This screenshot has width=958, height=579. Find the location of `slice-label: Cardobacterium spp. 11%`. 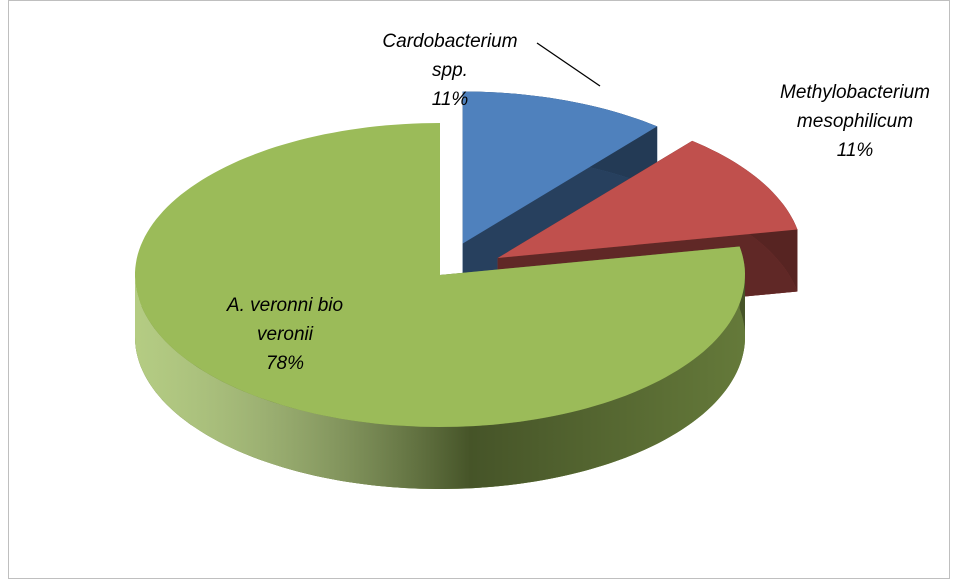

slice-label: Cardobacterium spp. 11% is located at coordinates (450, 70).